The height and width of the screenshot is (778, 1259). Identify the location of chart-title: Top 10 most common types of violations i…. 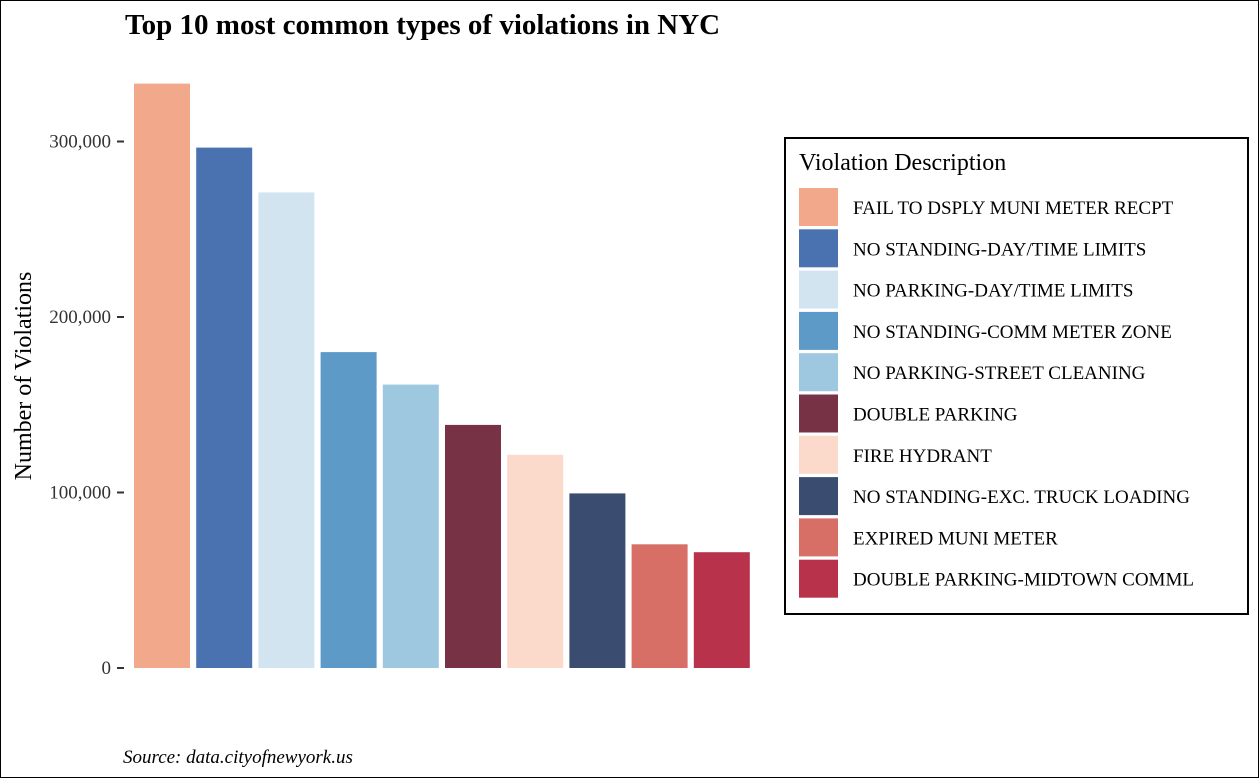
(422, 25).